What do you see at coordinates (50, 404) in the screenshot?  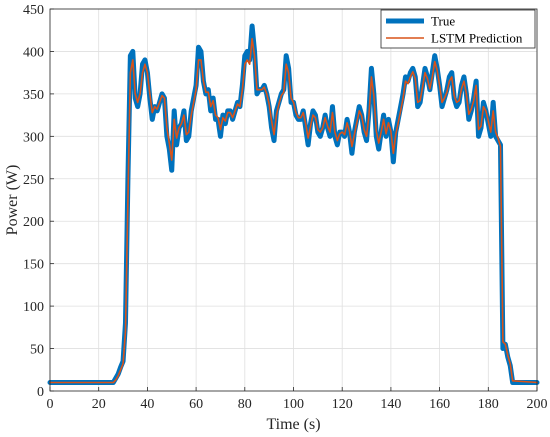 I see `x-tick-label: 0` at bounding box center [50, 404].